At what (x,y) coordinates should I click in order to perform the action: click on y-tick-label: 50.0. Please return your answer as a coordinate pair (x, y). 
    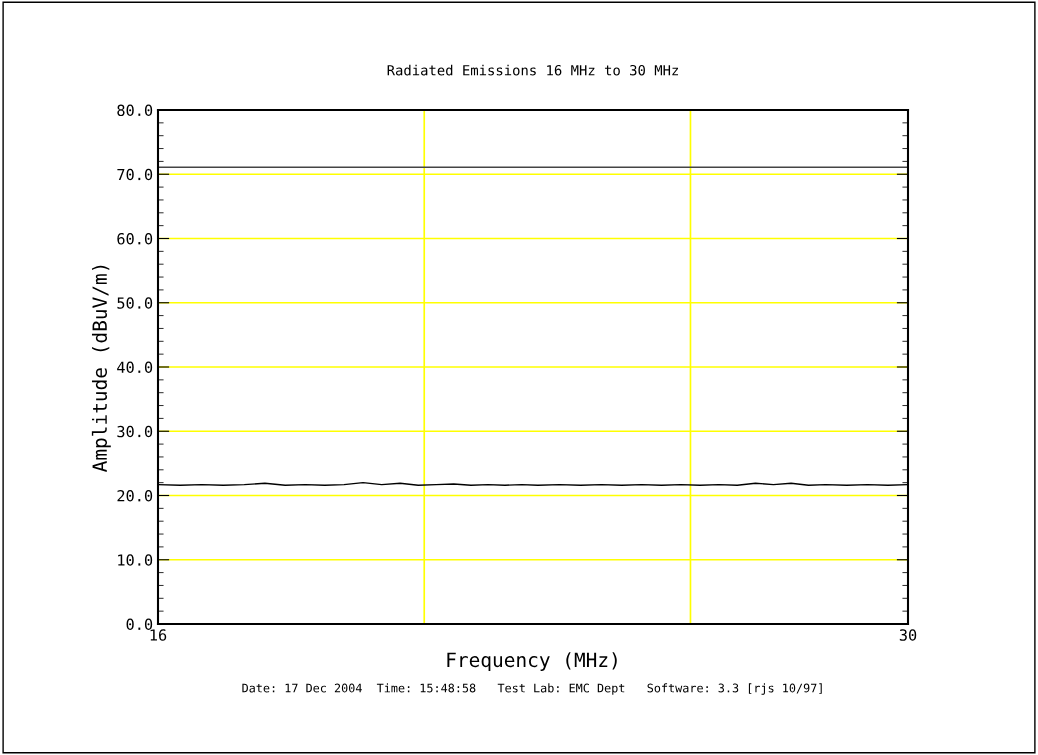
    Looking at the image, I should click on (135, 303).